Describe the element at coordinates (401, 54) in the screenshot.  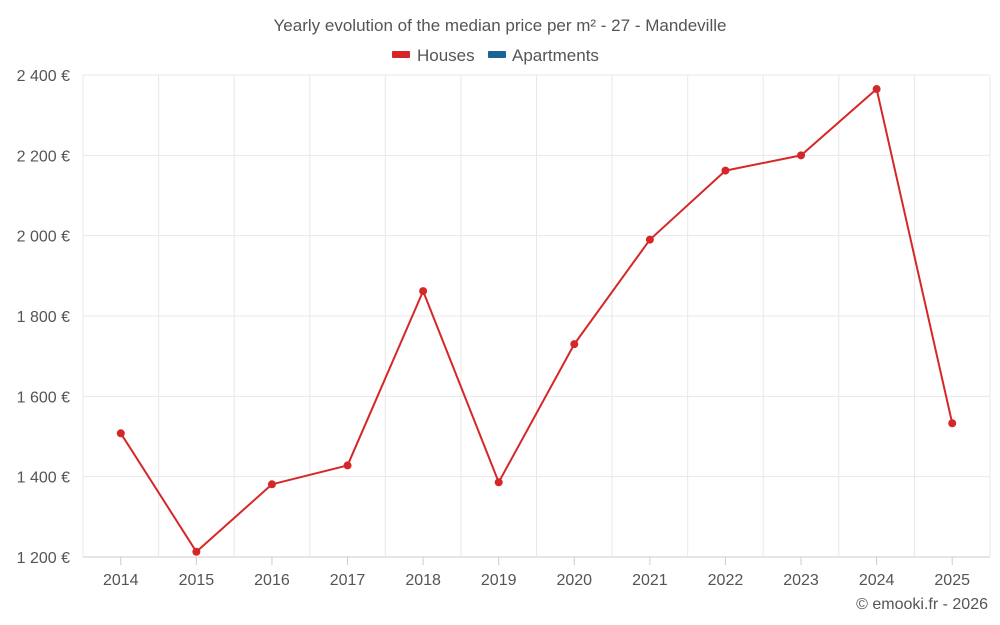
I see `legend-swatch-houses` at that location.